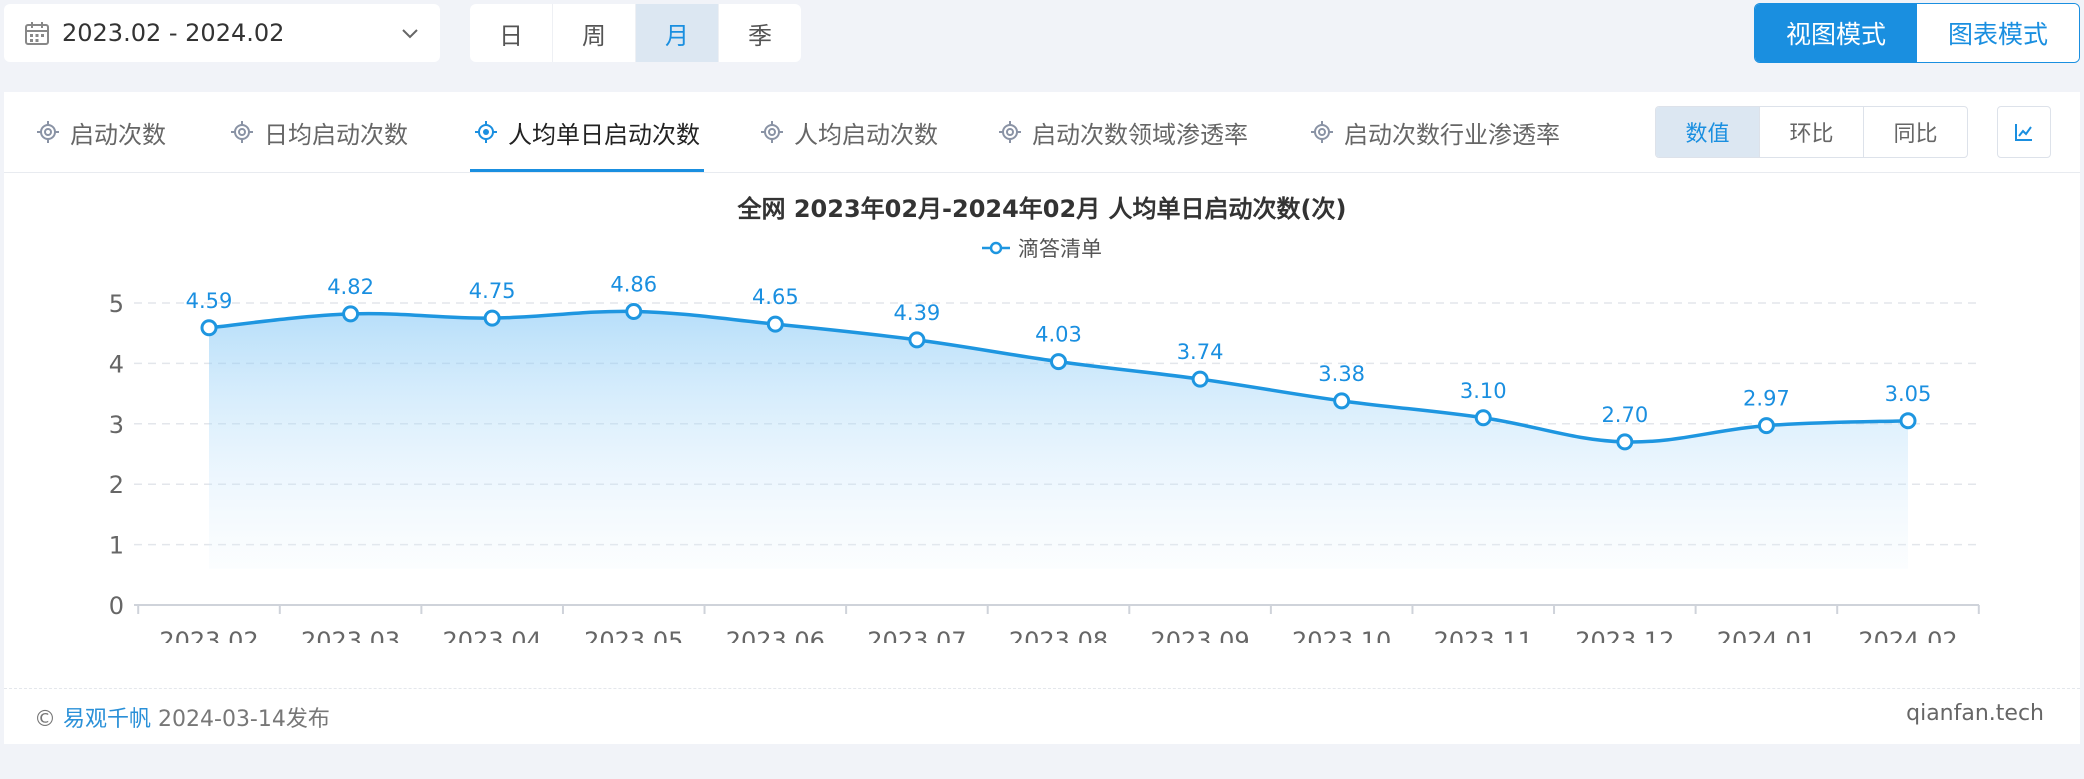  I want to click on granularity-selector: 日 周 月 季, so click(635, 33).